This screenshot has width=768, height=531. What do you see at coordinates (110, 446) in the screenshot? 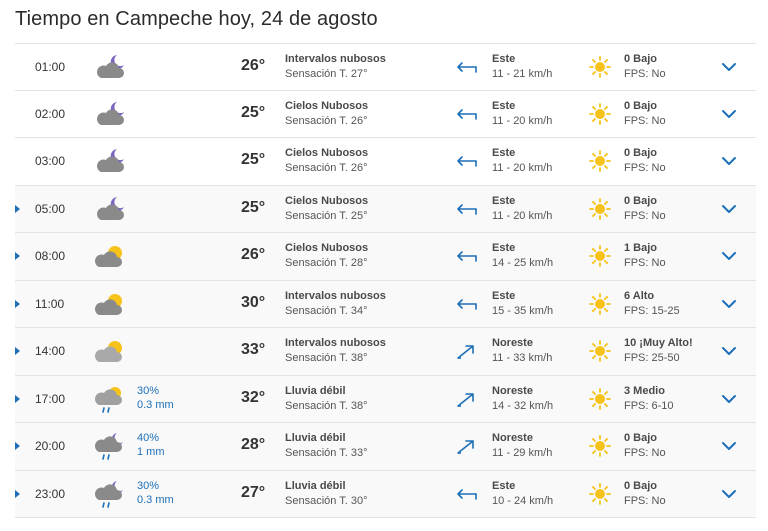
I see `rain-moon-icon` at bounding box center [110, 446].